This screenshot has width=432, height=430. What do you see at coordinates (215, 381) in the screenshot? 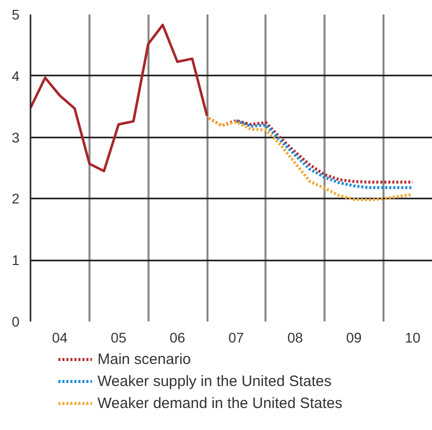
I see `legend-label: Weaker supply in the United States` at bounding box center [215, 381].